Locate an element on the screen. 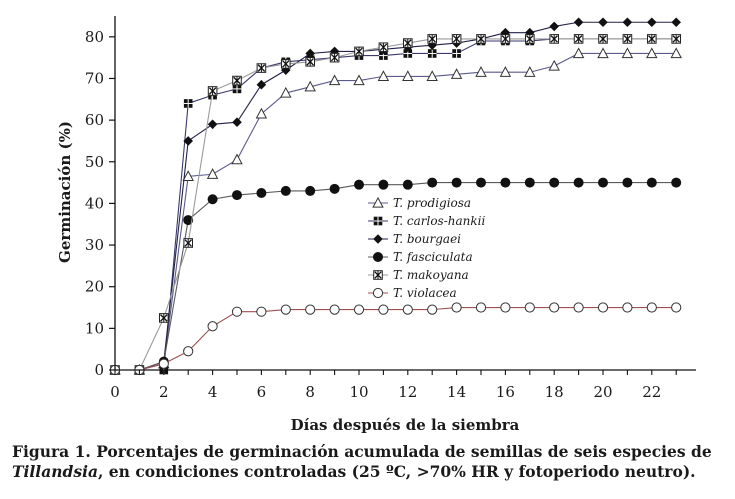  y-tick-label: 10 is located at coordinates (94, 328).